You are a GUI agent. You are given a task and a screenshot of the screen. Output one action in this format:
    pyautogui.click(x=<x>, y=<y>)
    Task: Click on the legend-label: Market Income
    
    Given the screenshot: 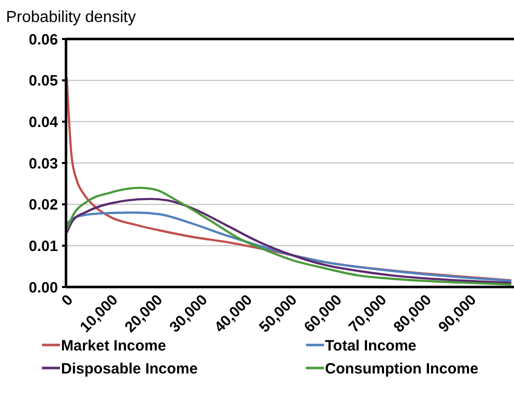 What is the action you would take?
    pyautogui.click(x=113, y=345)
    